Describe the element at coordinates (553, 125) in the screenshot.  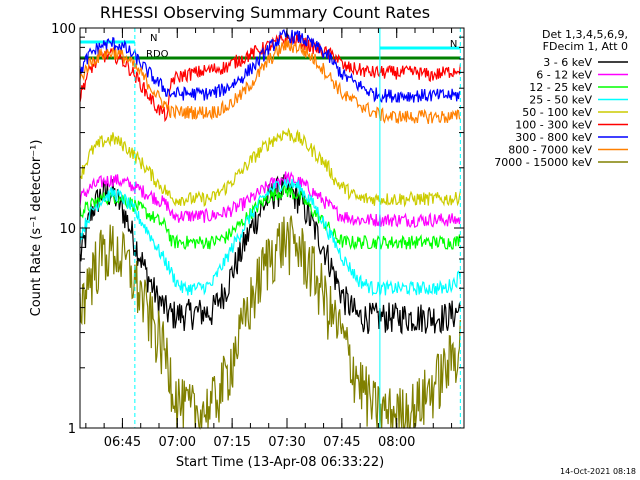
I see `legend-entry-label: 100 - 300 keV` at that location.